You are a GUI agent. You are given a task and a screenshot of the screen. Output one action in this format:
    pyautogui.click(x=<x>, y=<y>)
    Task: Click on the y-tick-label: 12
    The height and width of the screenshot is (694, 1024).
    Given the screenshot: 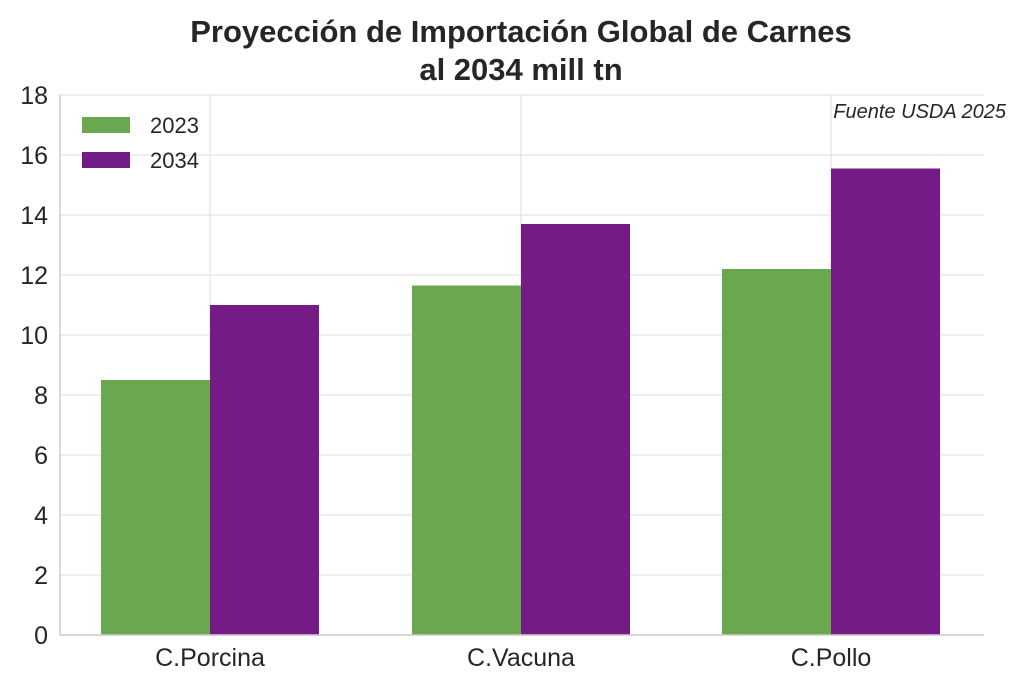 What is the action you would take?
    pyautogui.click(x=34, y=276)
    